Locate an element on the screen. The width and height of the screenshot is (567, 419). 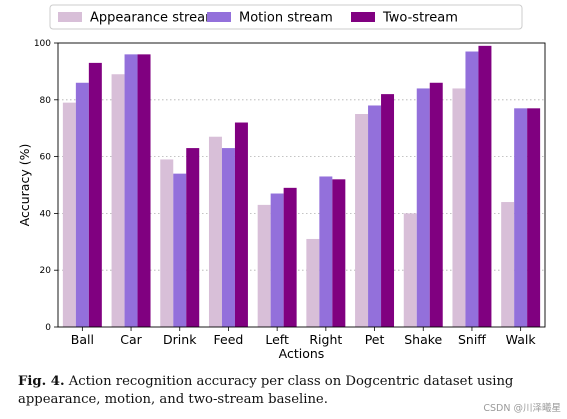
x-tick-label: Ball is located at coordinates (82, 339).